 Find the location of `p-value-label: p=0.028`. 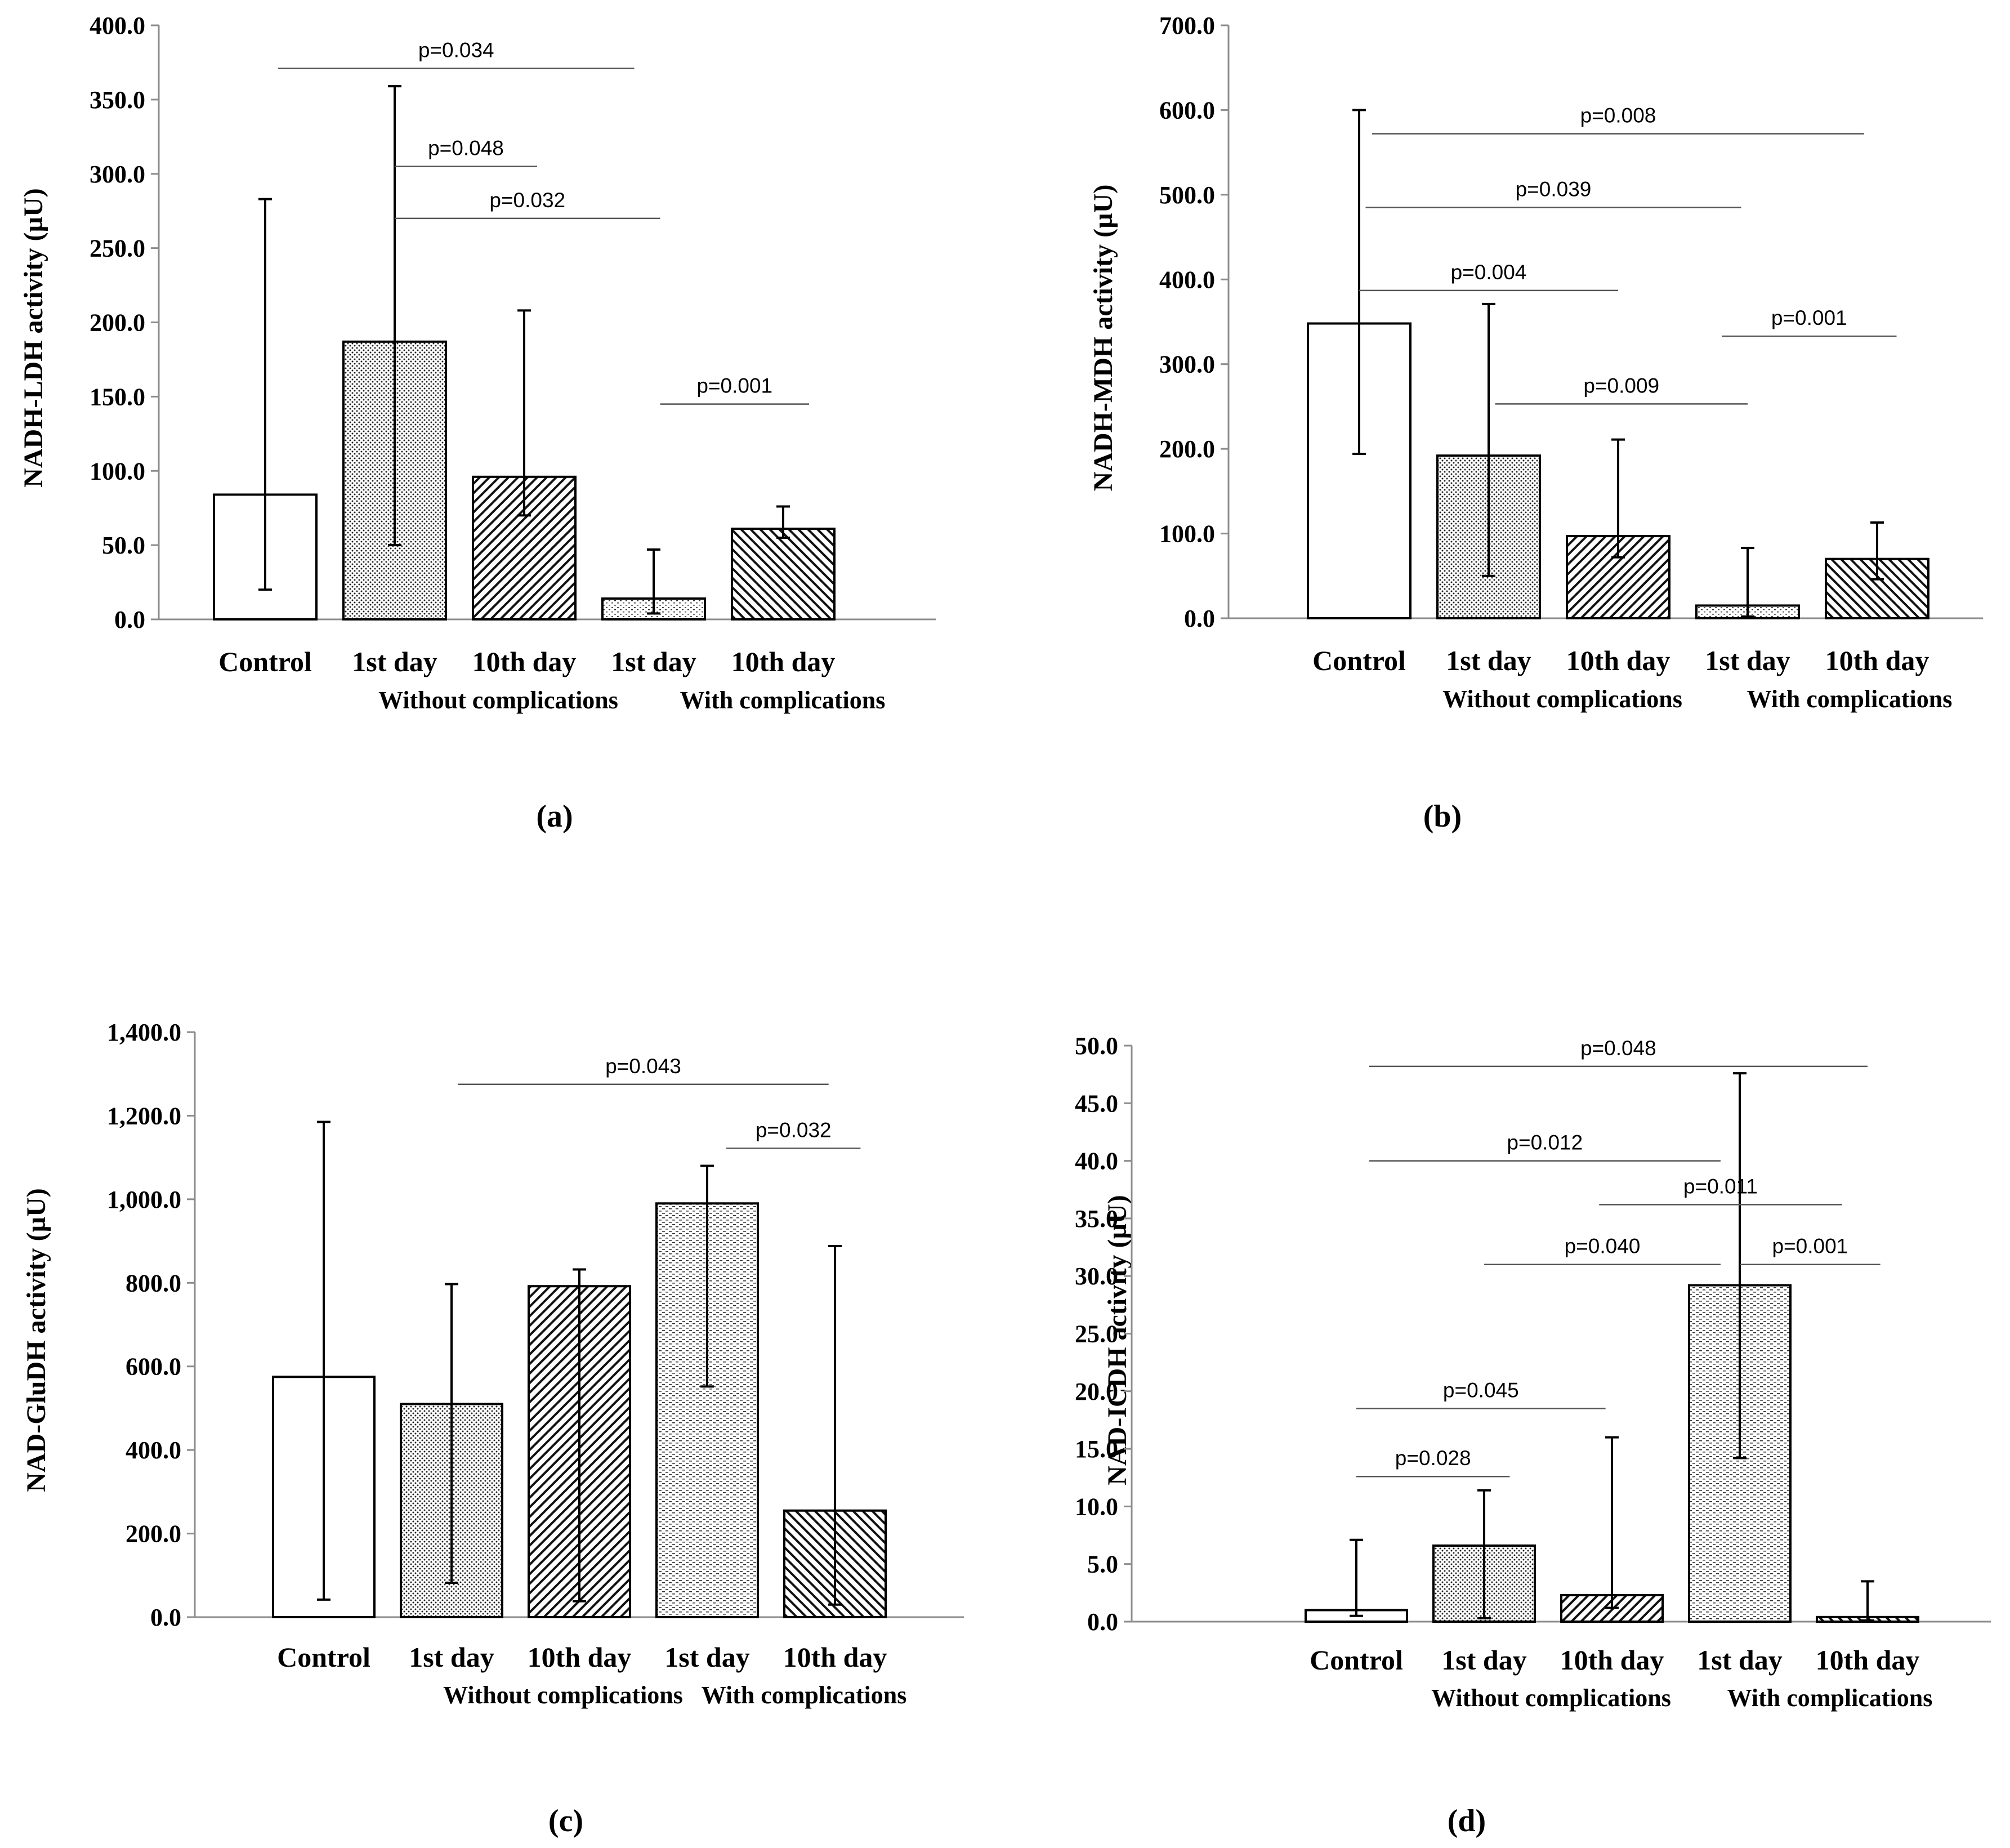

p-value-label: p=0.028 is located at coordinates (1433, 1459).